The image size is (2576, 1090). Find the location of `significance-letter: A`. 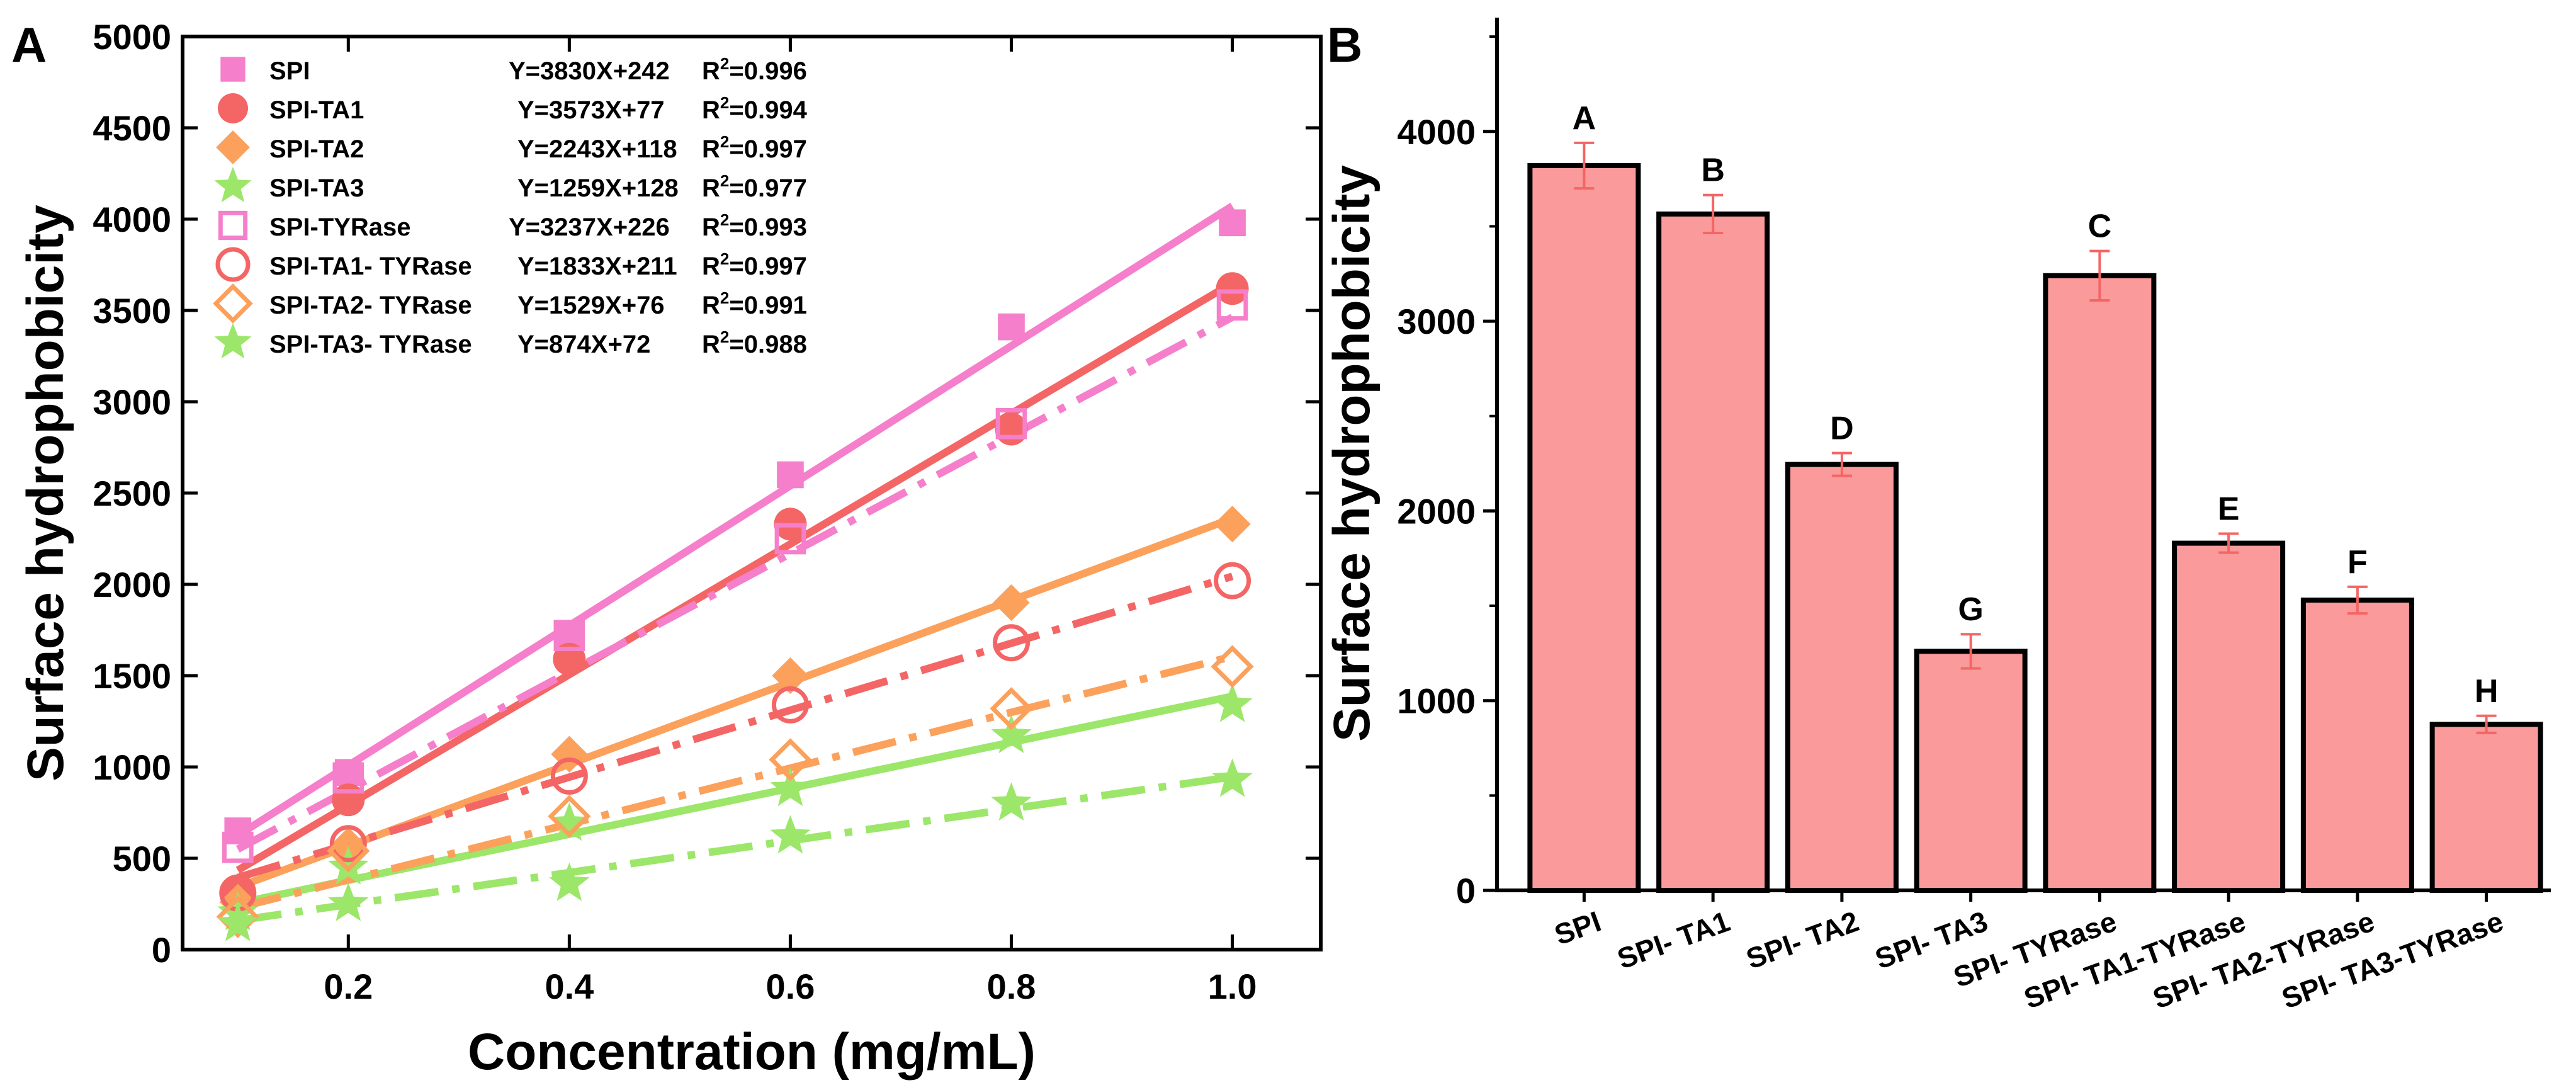

significance-letter: A is located at coordinates (1584, 118).